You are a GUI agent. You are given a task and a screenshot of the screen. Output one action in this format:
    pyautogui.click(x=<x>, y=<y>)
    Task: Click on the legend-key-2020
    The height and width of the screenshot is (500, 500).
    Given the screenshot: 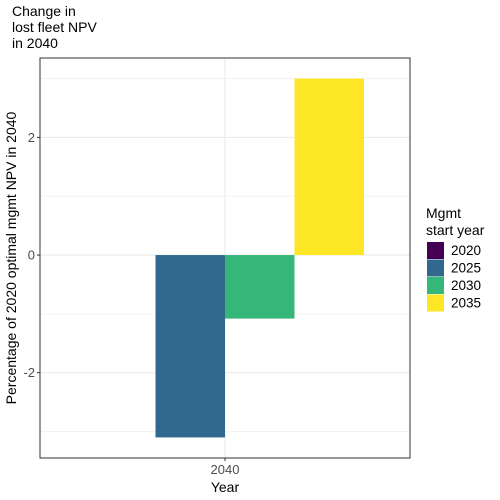 What is the action you would take?
    pyautogui.click(x=435, y=250)
    